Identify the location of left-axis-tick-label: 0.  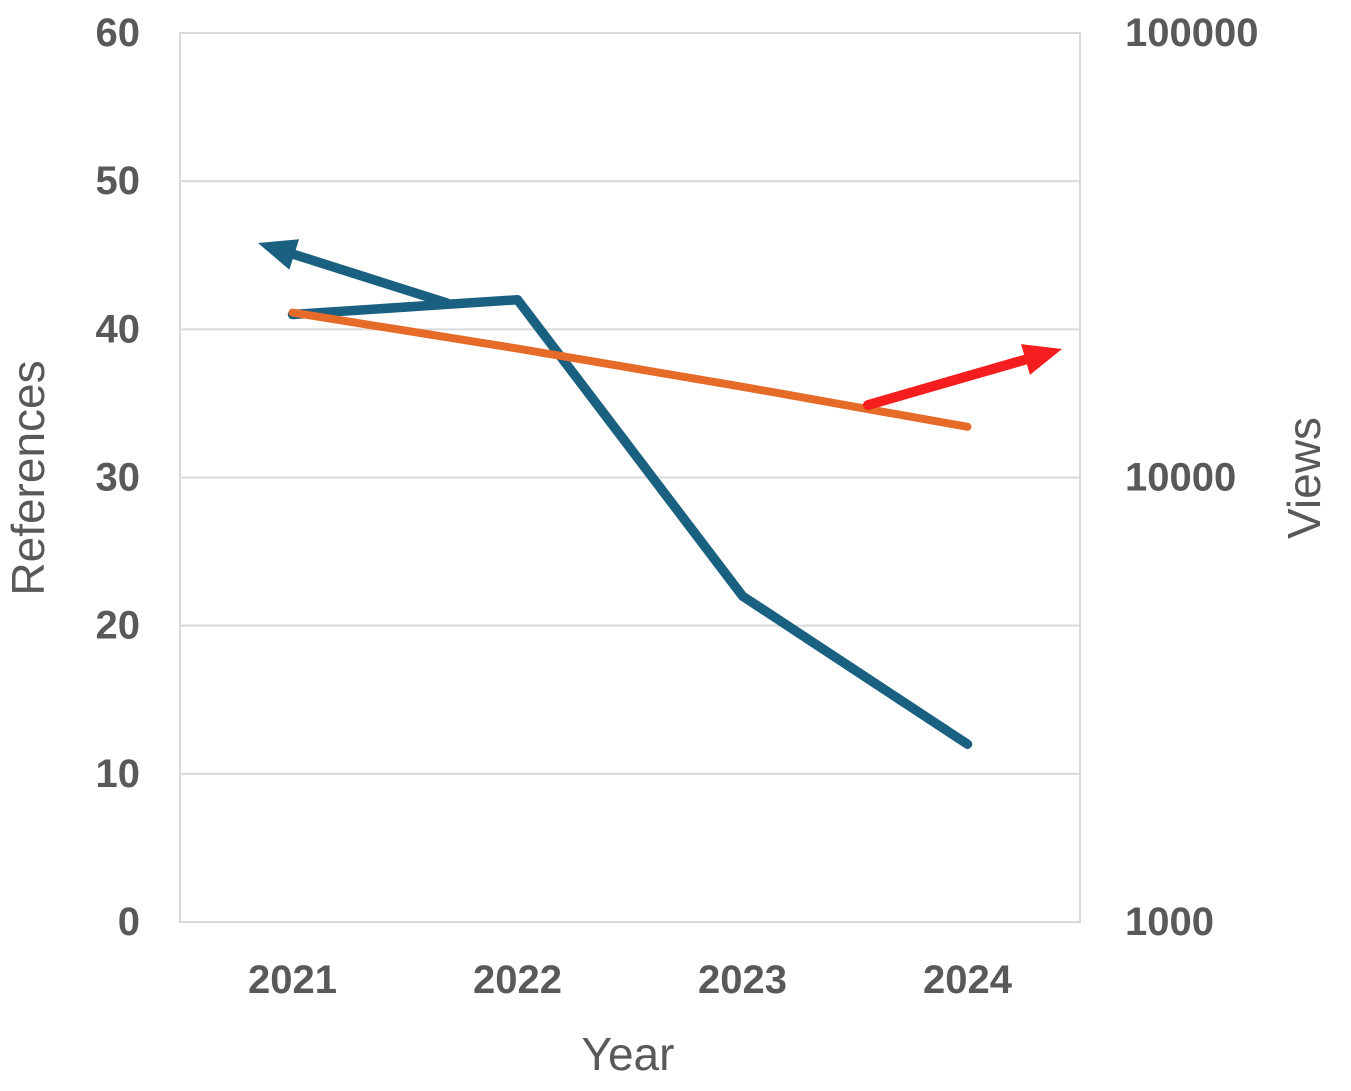
(129, 922).